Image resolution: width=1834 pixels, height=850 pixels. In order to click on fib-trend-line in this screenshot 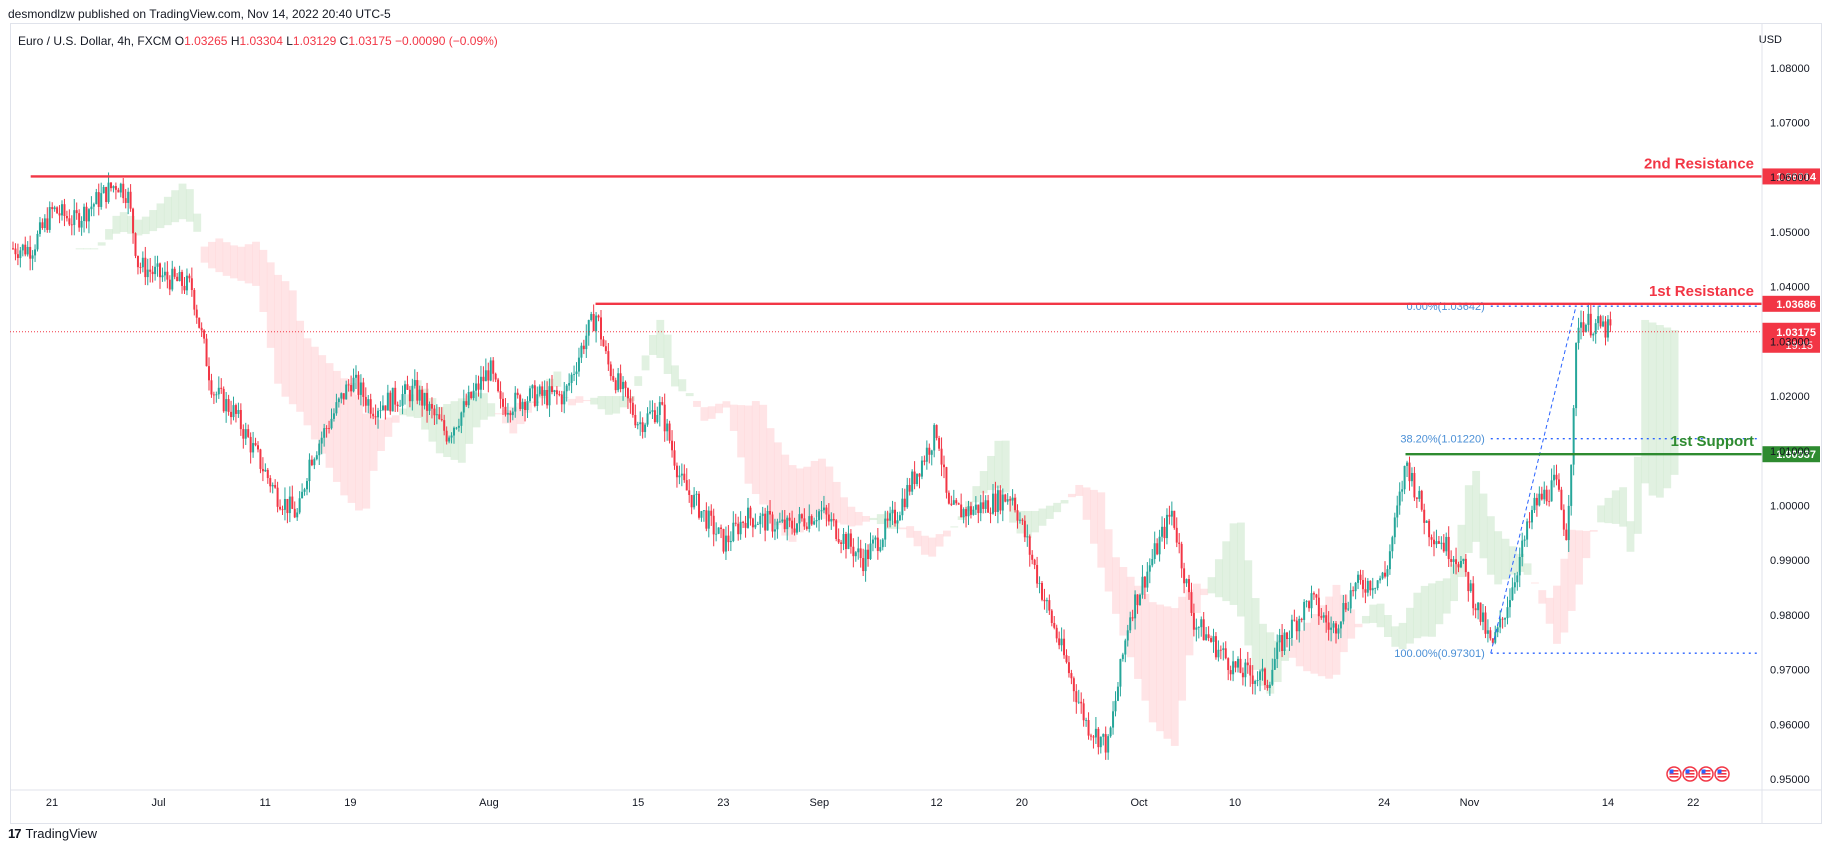, I will do `click(1533, 480)`.